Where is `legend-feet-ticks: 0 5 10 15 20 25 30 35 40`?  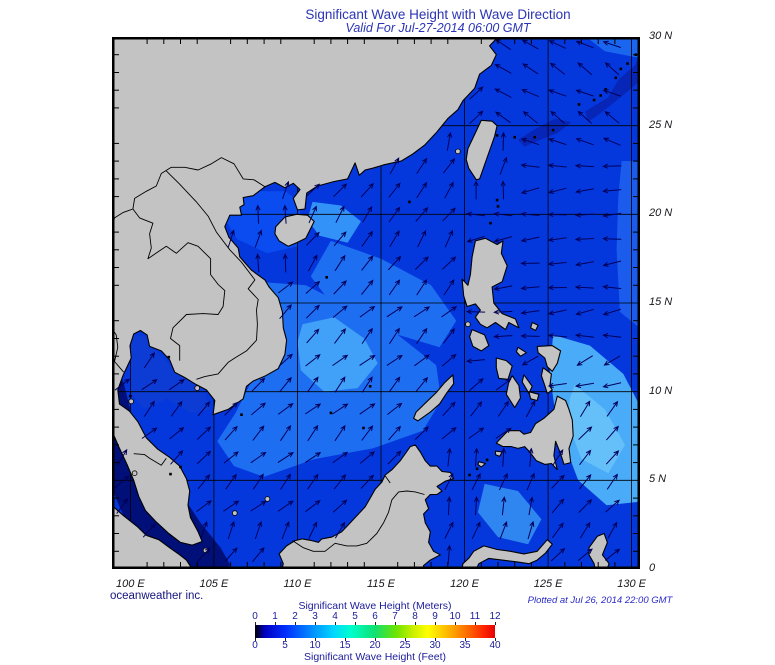 legend-feet-ticks: 0 5 10 15 20 25 30 35 40 is located at coordinates (376, 645).